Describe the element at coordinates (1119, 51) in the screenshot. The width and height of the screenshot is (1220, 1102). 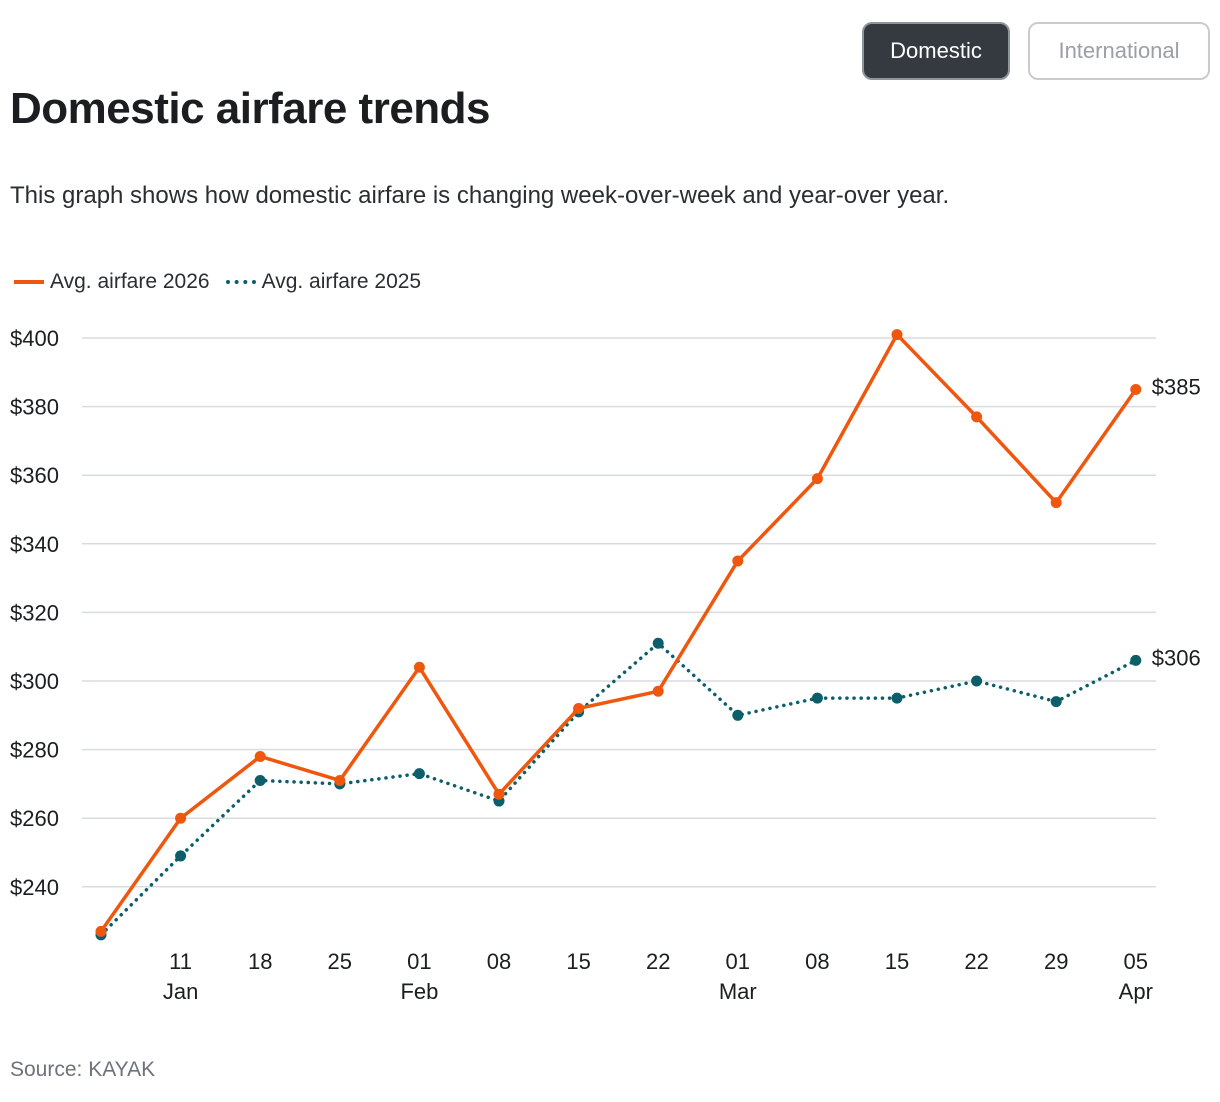
I see `tab-international: International` at that location.